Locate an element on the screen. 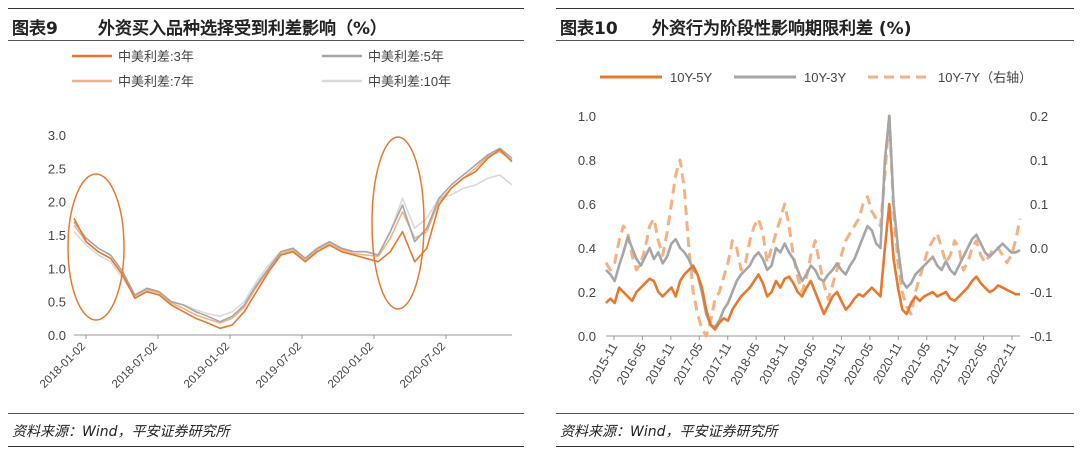  y2-tick-label: 0.0 is located at coordinates (1039, 248).